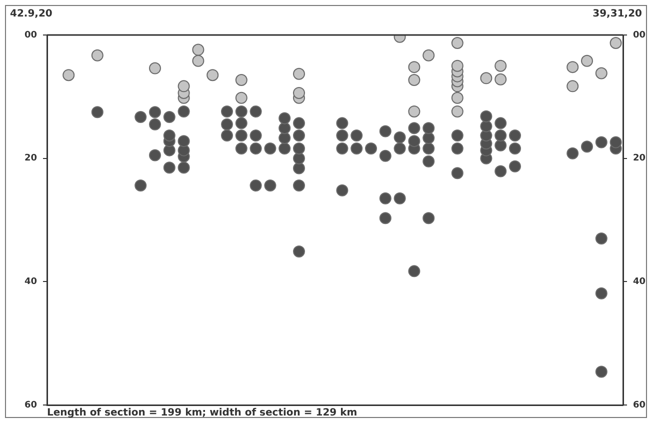  What do you see at coordinates (202, 413) in the screenshot?
I see `text: Length of section = 199 km; width of section = 129 km` at bounding box center [202, 413].